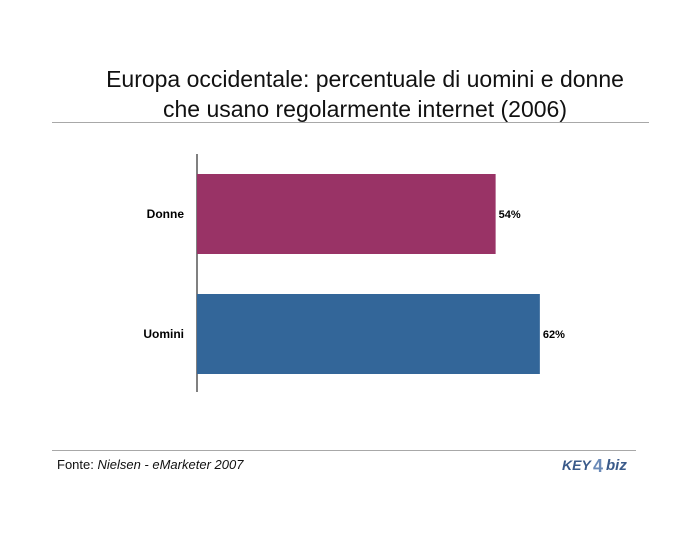 The height and width of the screenshot is (550, 700). I want to click on category-label-donne: Donne, so click(166, 214).